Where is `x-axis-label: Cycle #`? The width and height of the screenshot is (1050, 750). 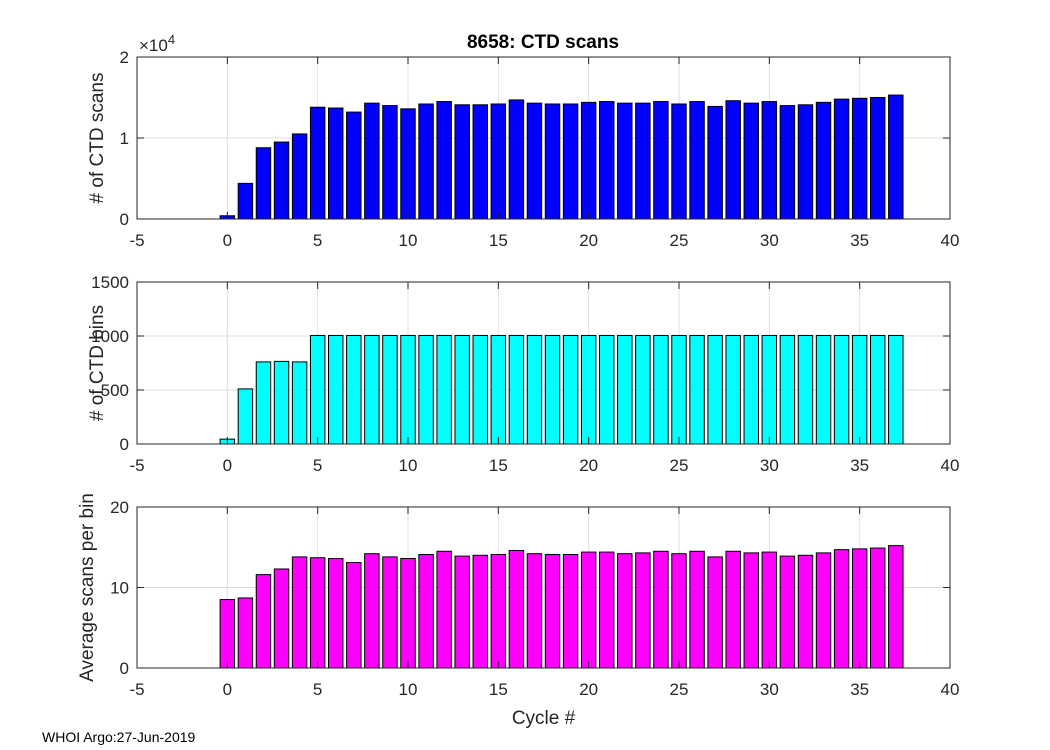 x-axis-label: Cycle # is located at coordinates (544, 718).